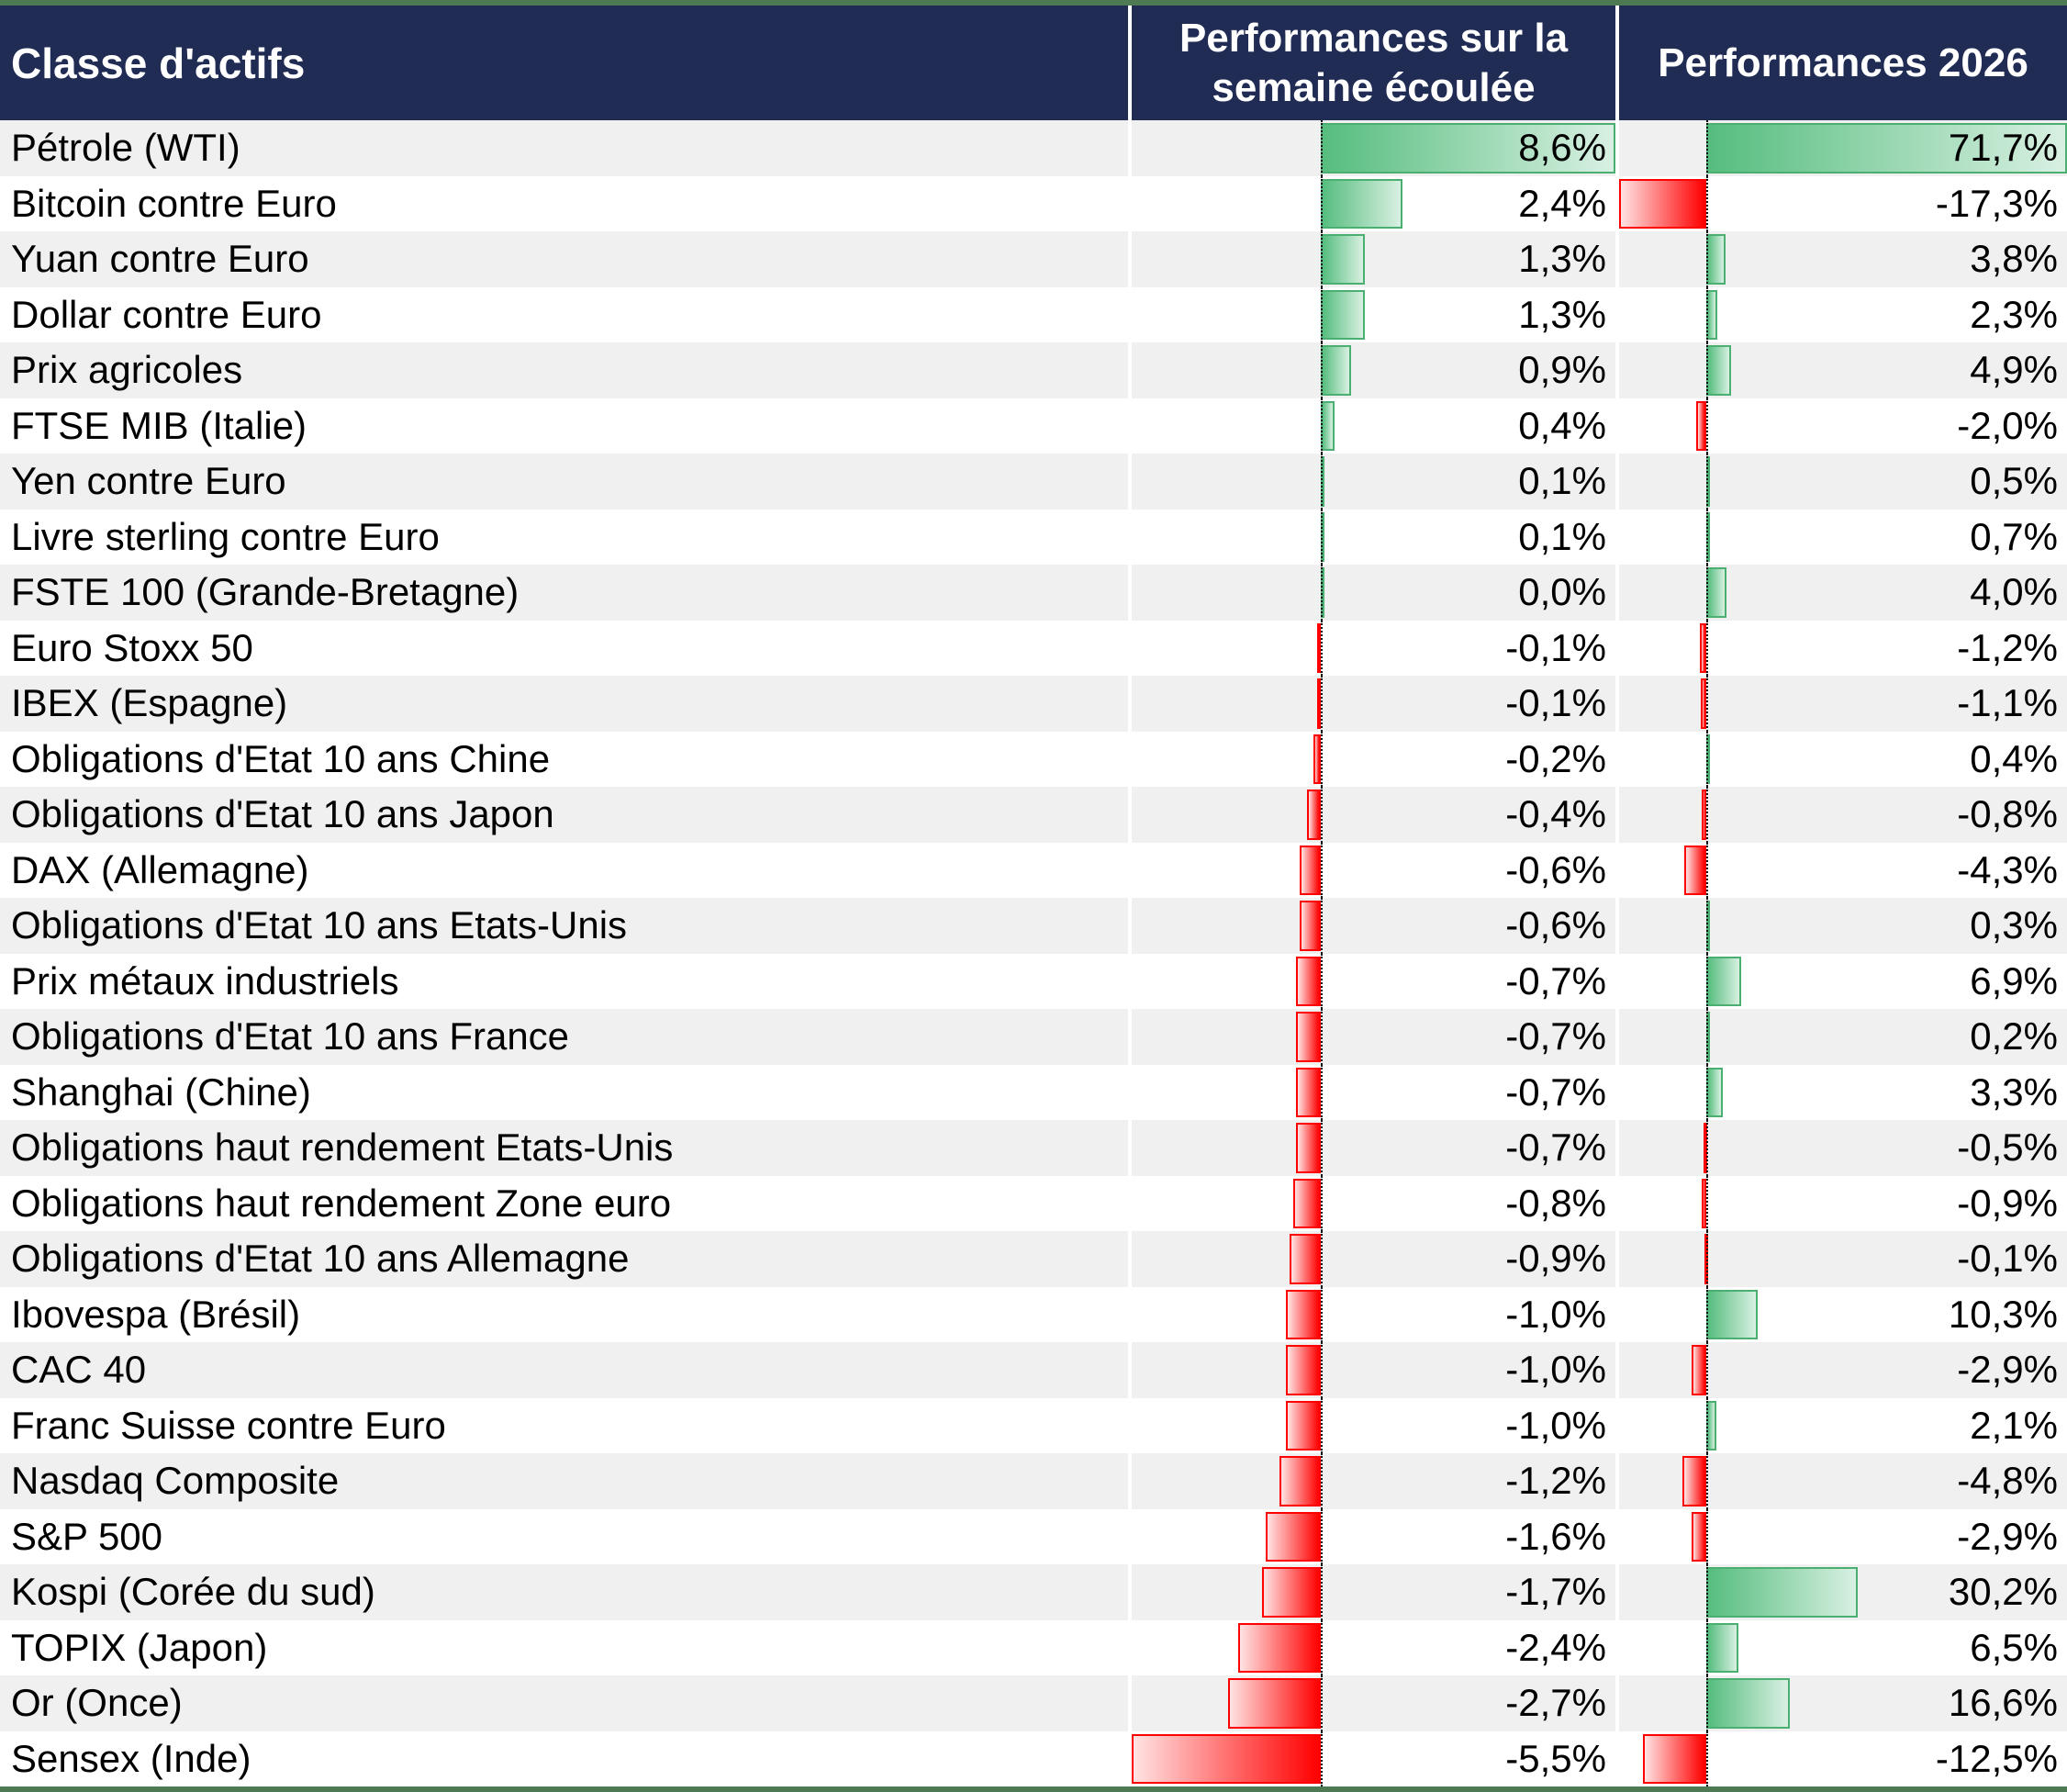 This screenshot has height=1792, width=2067. What do you see at coordinates (1843, 1481) in the screenshot?
I see `ytd-perf-cell: -4,8%` at bounding box center [1843, 1481].